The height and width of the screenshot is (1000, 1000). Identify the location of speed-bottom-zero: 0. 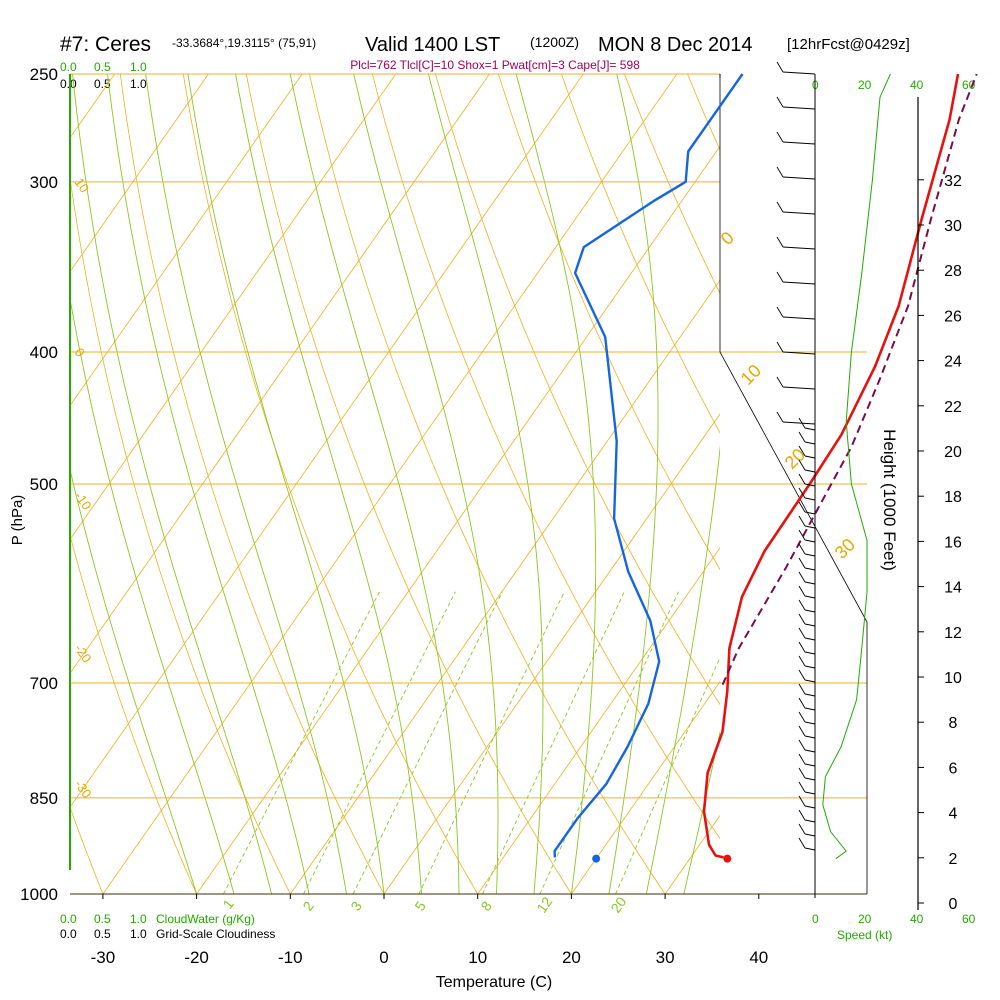
(815, 919).